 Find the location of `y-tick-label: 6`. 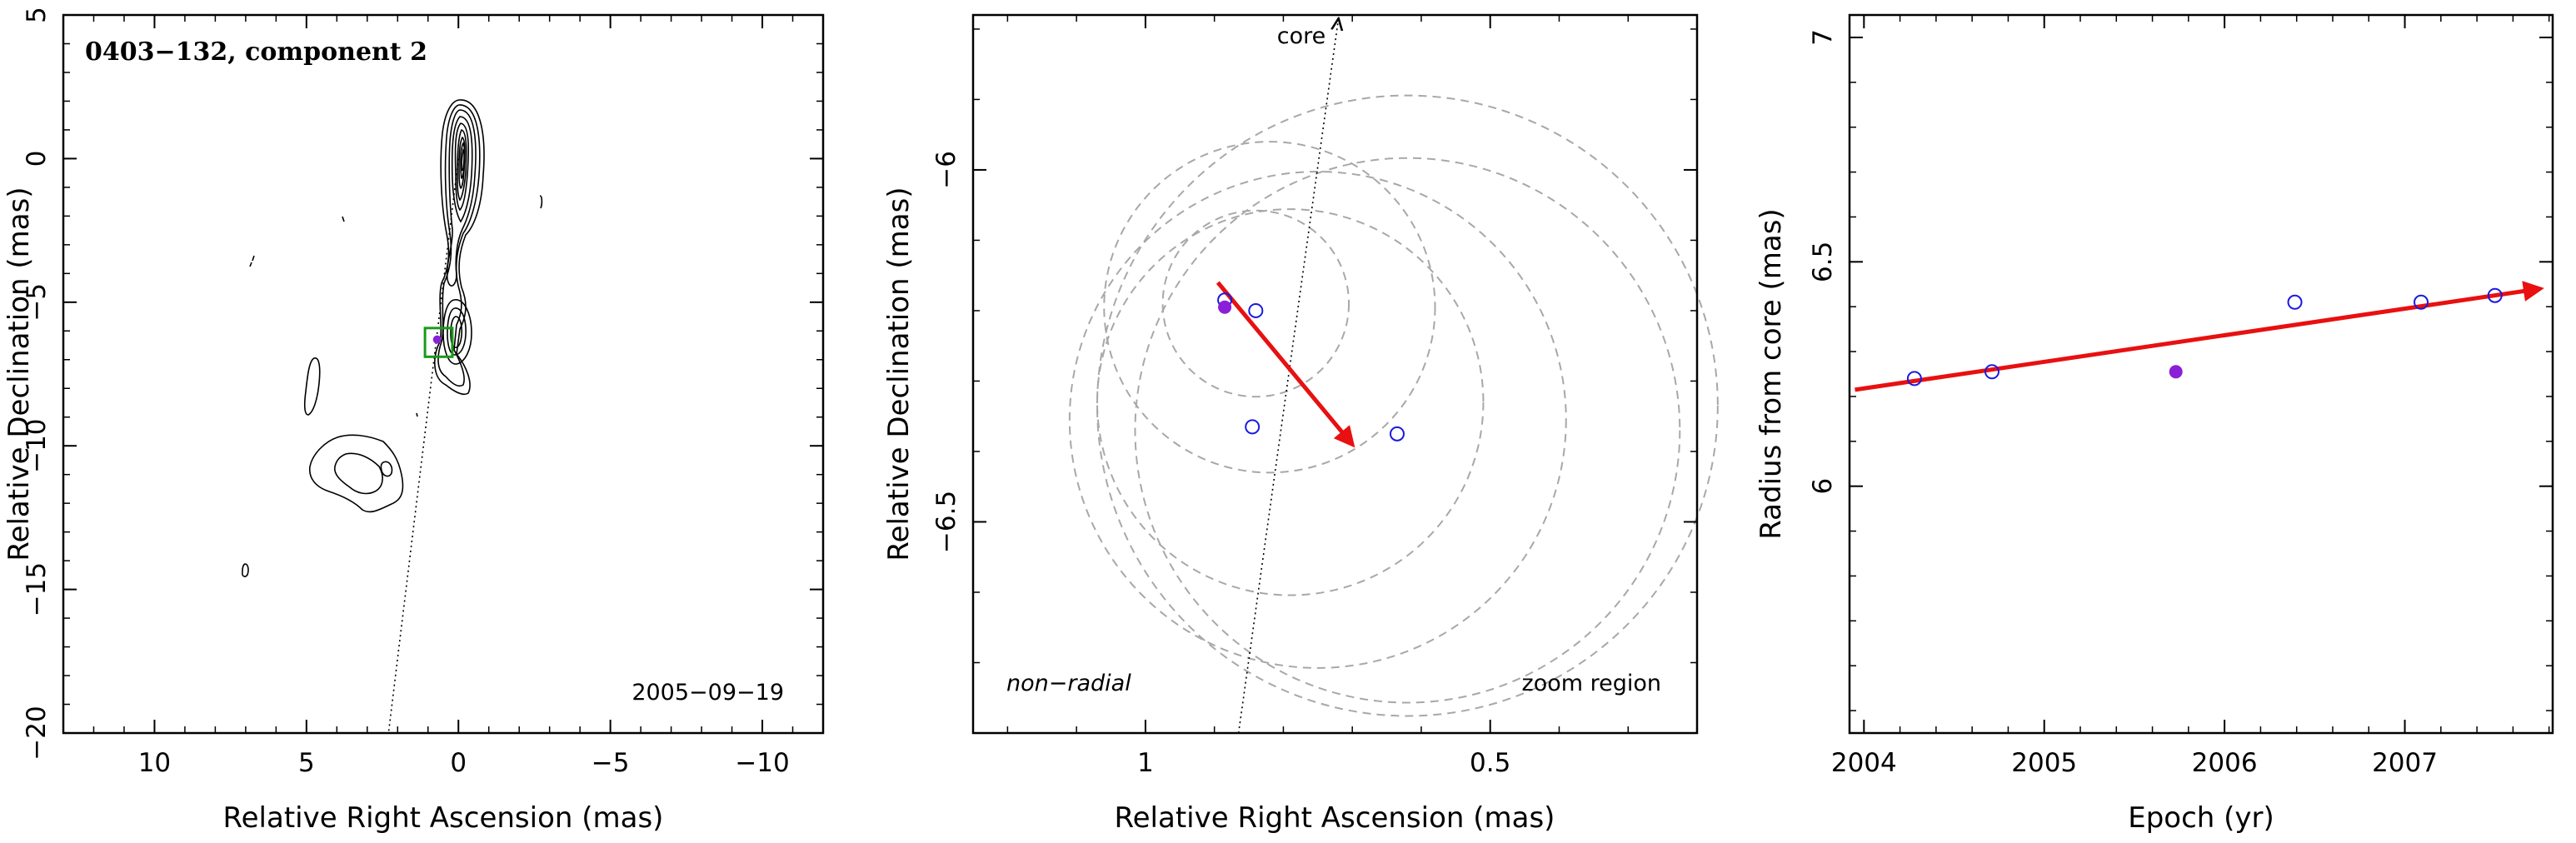

y-tick-label: 6 is located at coordinates (1823, 486).